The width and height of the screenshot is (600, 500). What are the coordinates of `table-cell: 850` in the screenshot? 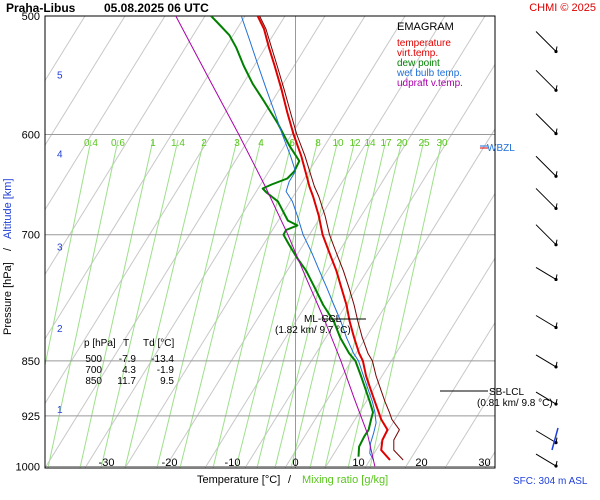 It's located at (93, 381).